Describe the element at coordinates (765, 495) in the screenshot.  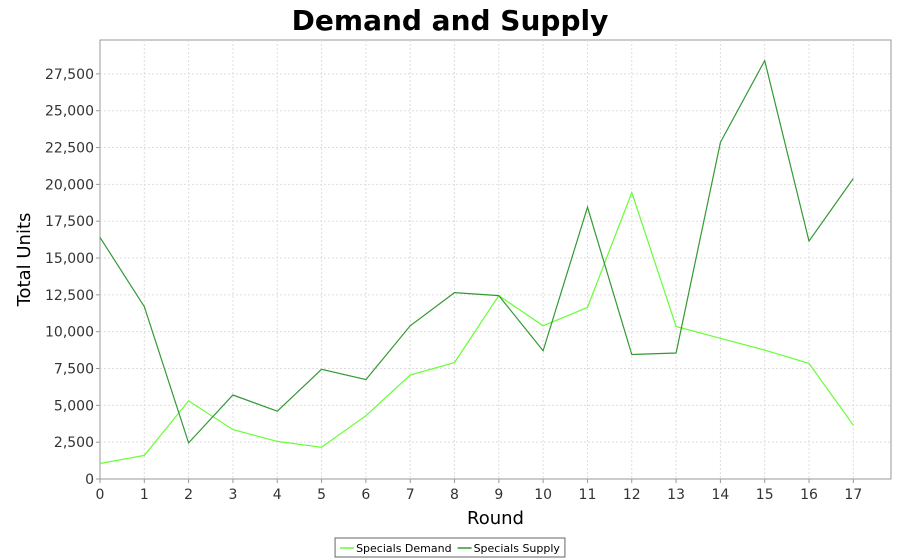
I see `x-tick-label: 15` at that location.